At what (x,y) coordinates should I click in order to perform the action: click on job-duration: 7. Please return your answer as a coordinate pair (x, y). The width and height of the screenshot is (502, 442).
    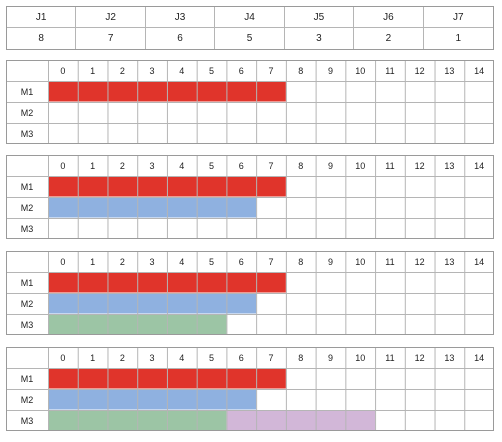
    Looking at the image, I should click on (111, 38).